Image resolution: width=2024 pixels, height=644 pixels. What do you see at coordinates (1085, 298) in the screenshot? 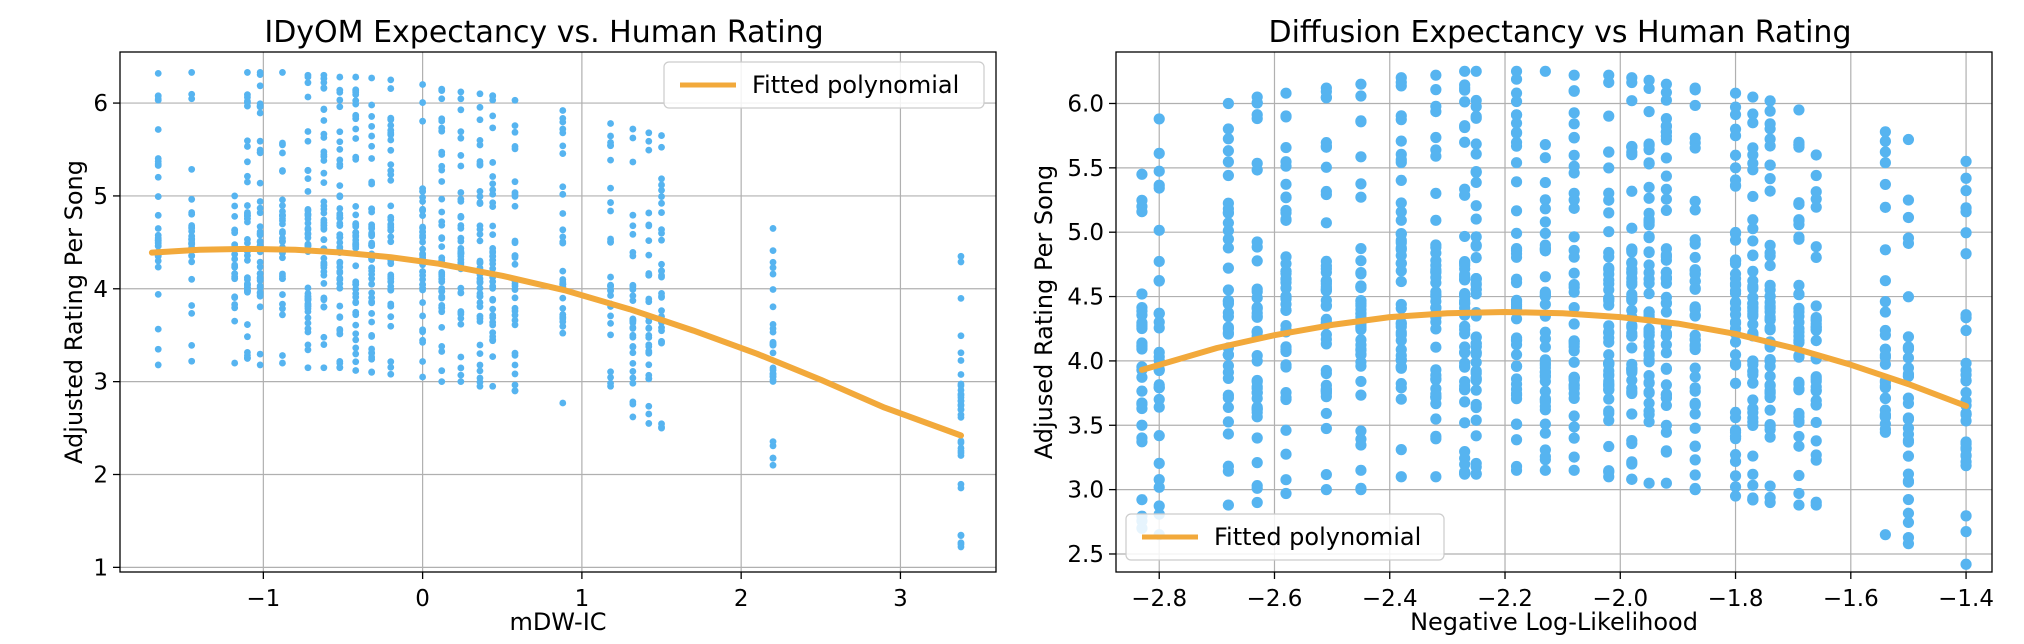
I see `y-tick-label: 4.5` at bounding box center [1085, 298].